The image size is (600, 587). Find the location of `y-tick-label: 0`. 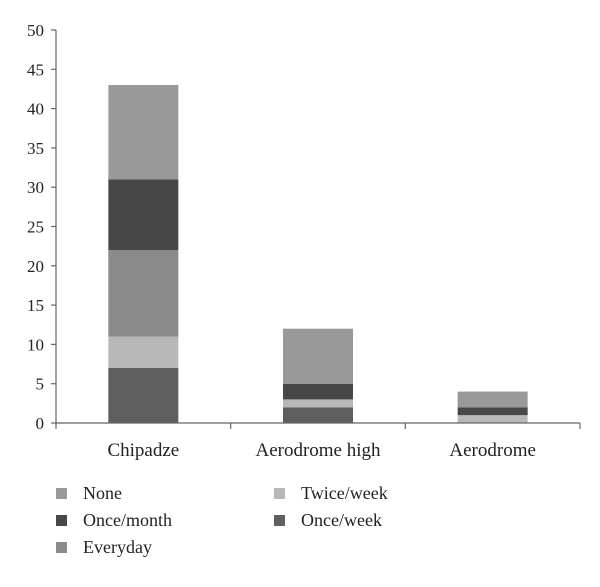

y-tick-label: 0 is located at coordinates (40, 423).